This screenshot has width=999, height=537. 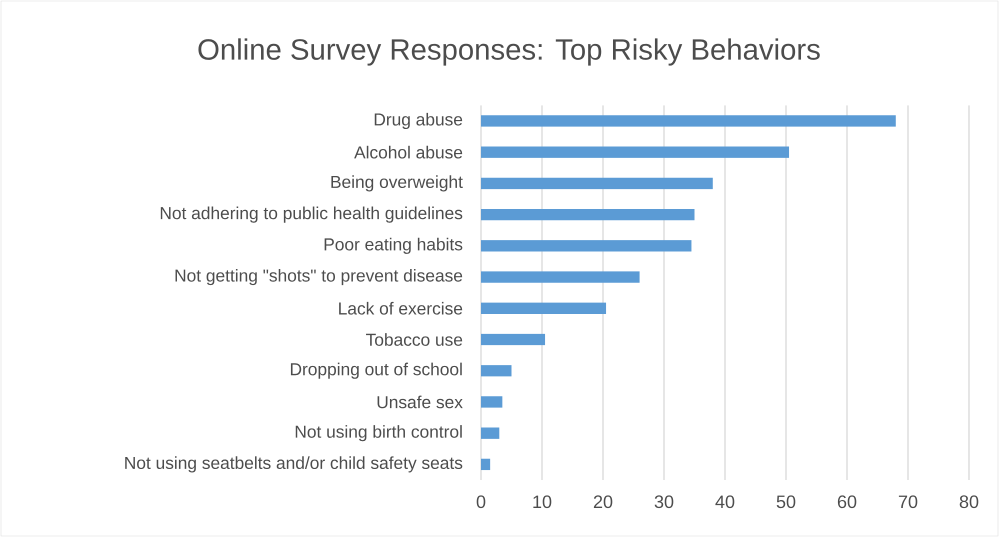 What do you see at coordinates (786, 501) in the screenshot?
I see `x-tick-label: 50` at bounding box center [786, 501].